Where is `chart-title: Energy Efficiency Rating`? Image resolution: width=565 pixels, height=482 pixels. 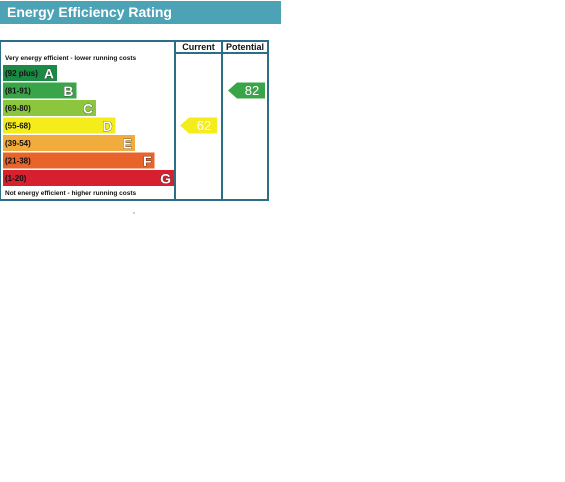
chart-title: Energy Efficiency Rating is located at coordinates (89, 12).